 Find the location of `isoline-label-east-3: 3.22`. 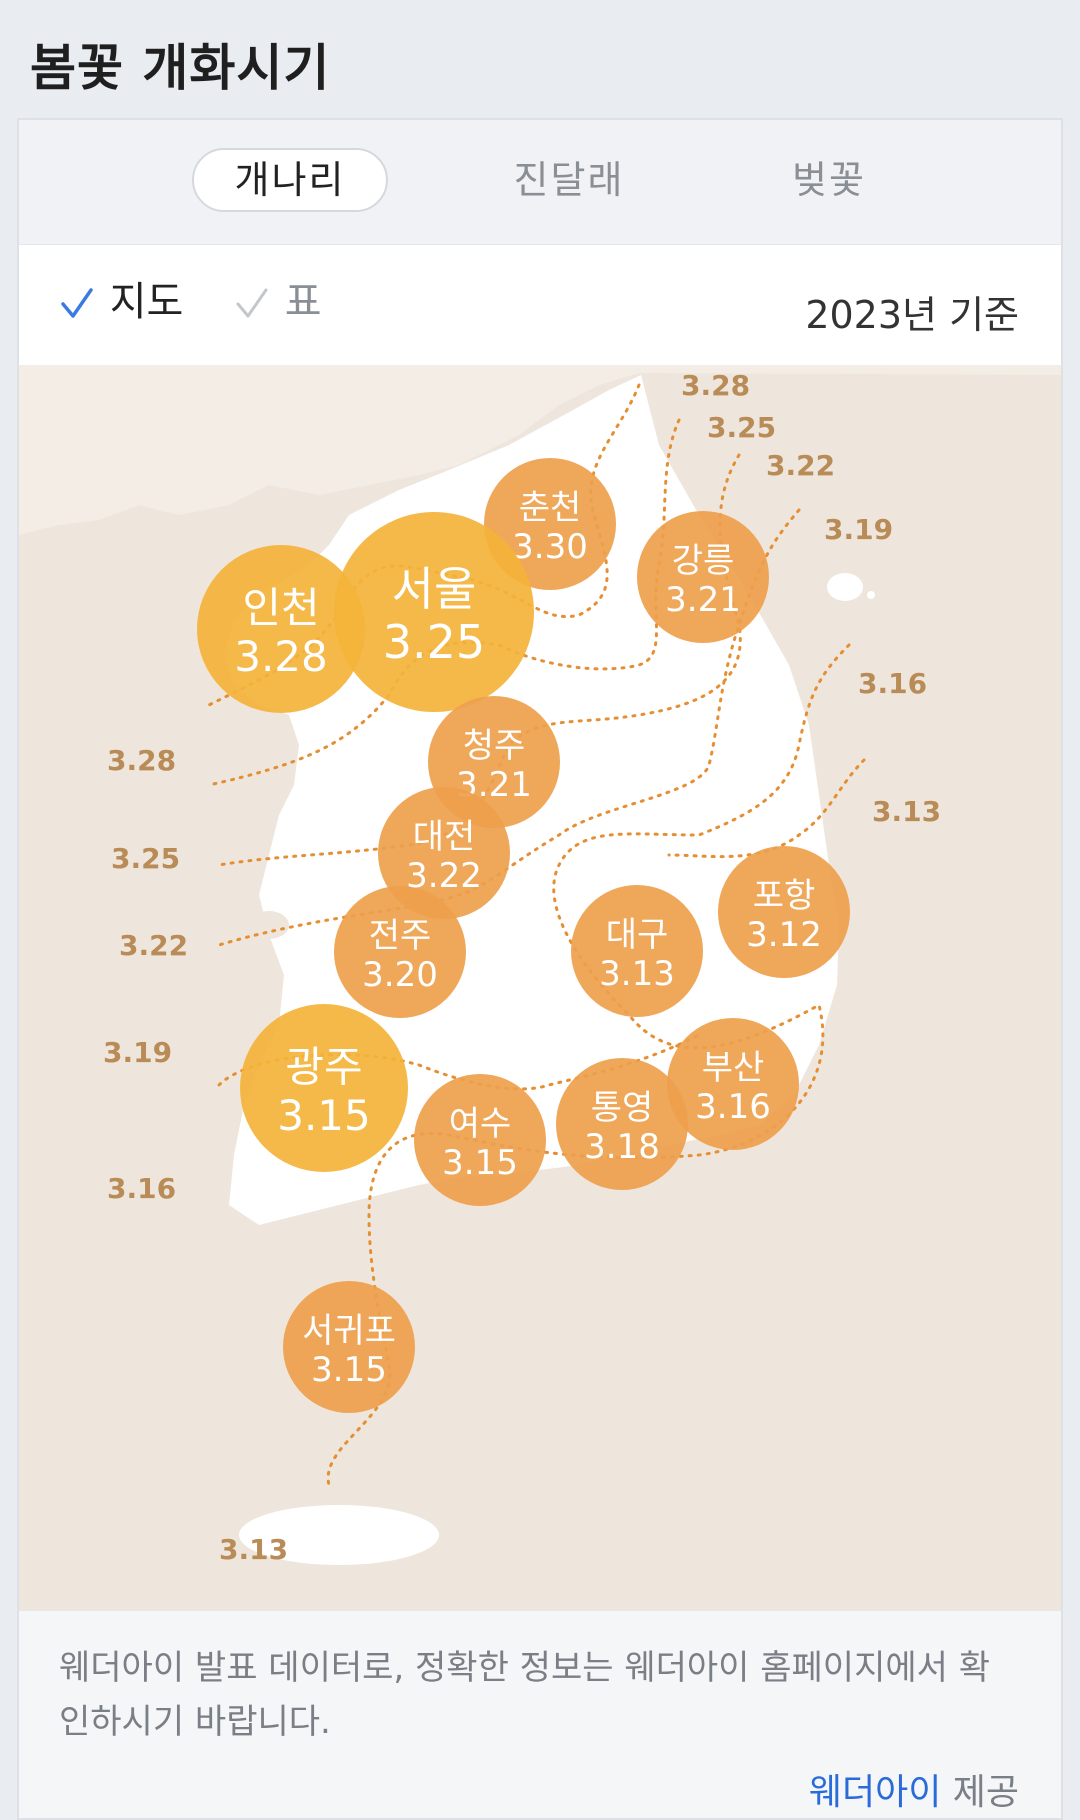

isoline-label-east-3: 3.22 is located at coordinates (800, 465).